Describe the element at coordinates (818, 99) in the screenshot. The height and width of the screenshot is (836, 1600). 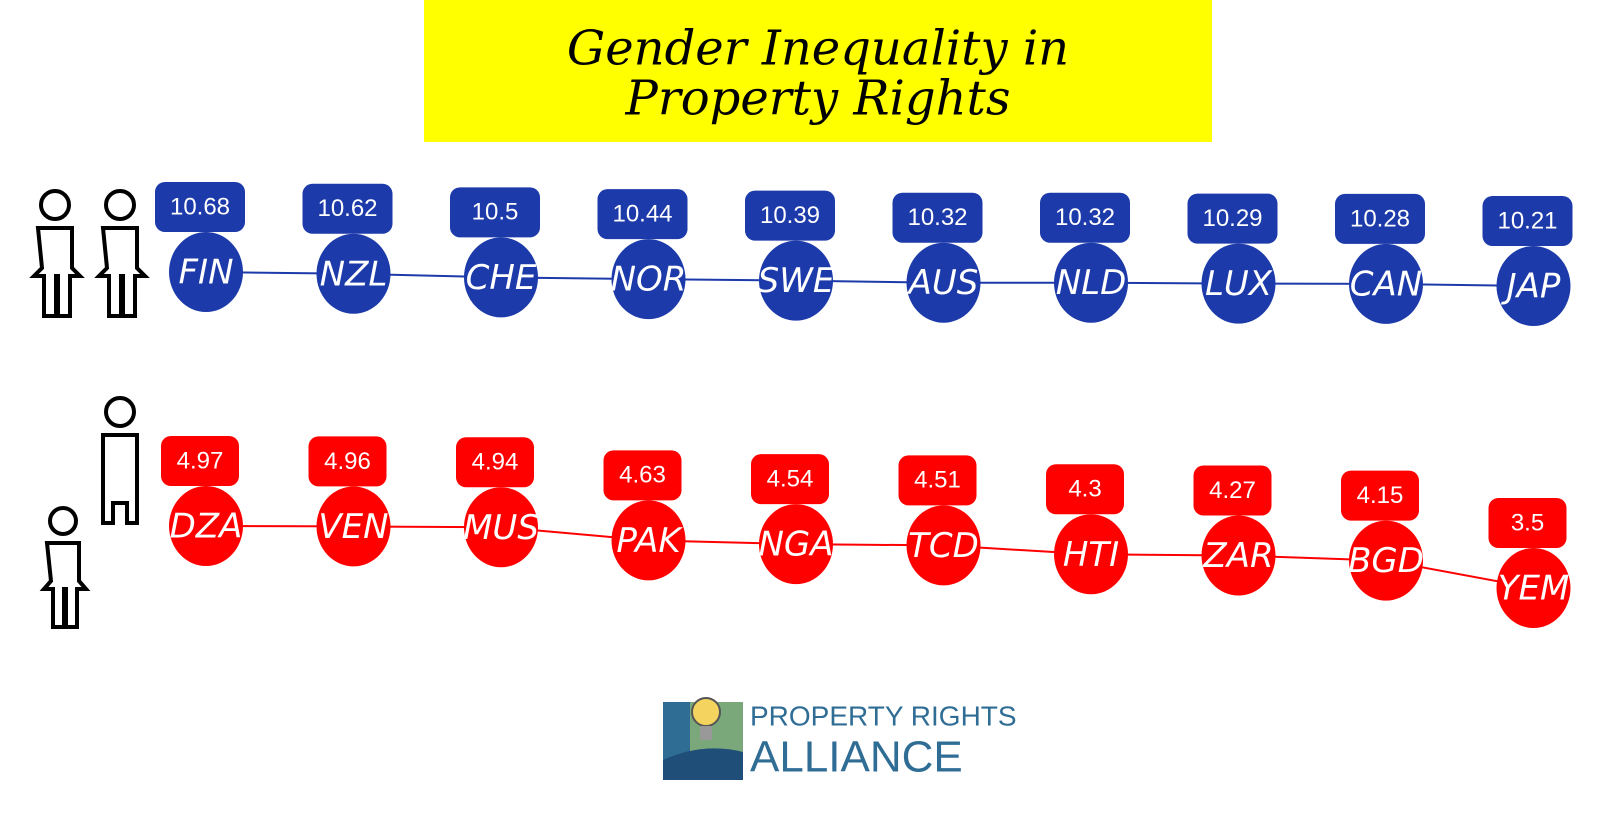
I see `title-line: Property Rights` at that location.